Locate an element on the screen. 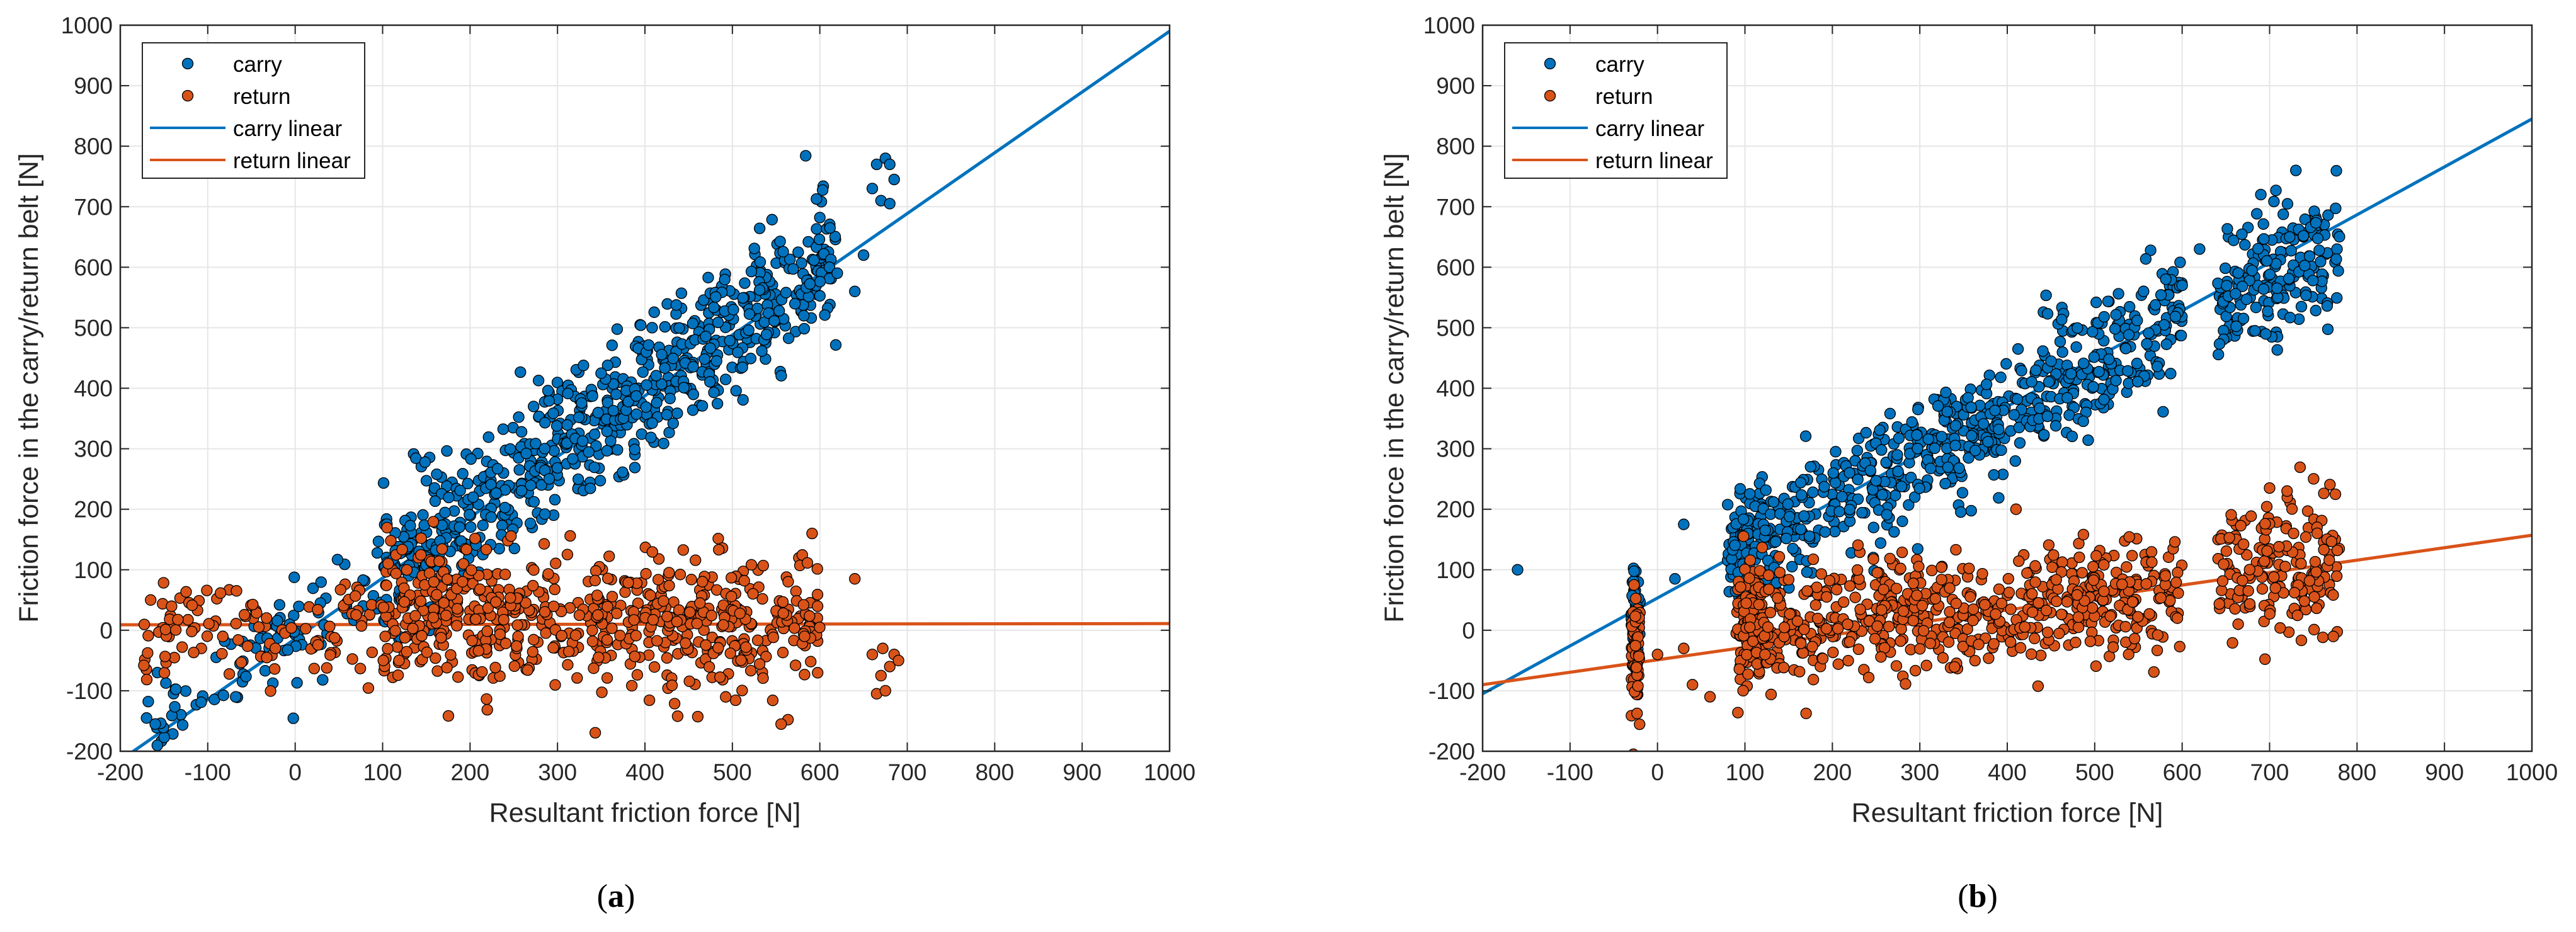 The width and height of the screenshot is (2576, 932). y-tick-label: 700 is located at coordinates (1455, 207).